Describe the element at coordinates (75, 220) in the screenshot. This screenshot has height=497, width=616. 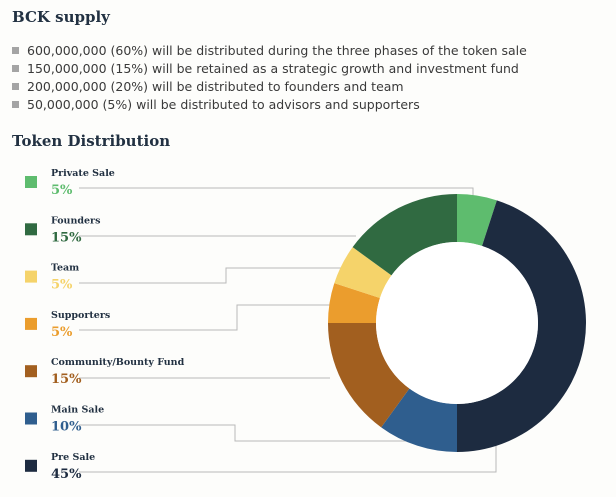
I see `legend-label: Founders` at that location.